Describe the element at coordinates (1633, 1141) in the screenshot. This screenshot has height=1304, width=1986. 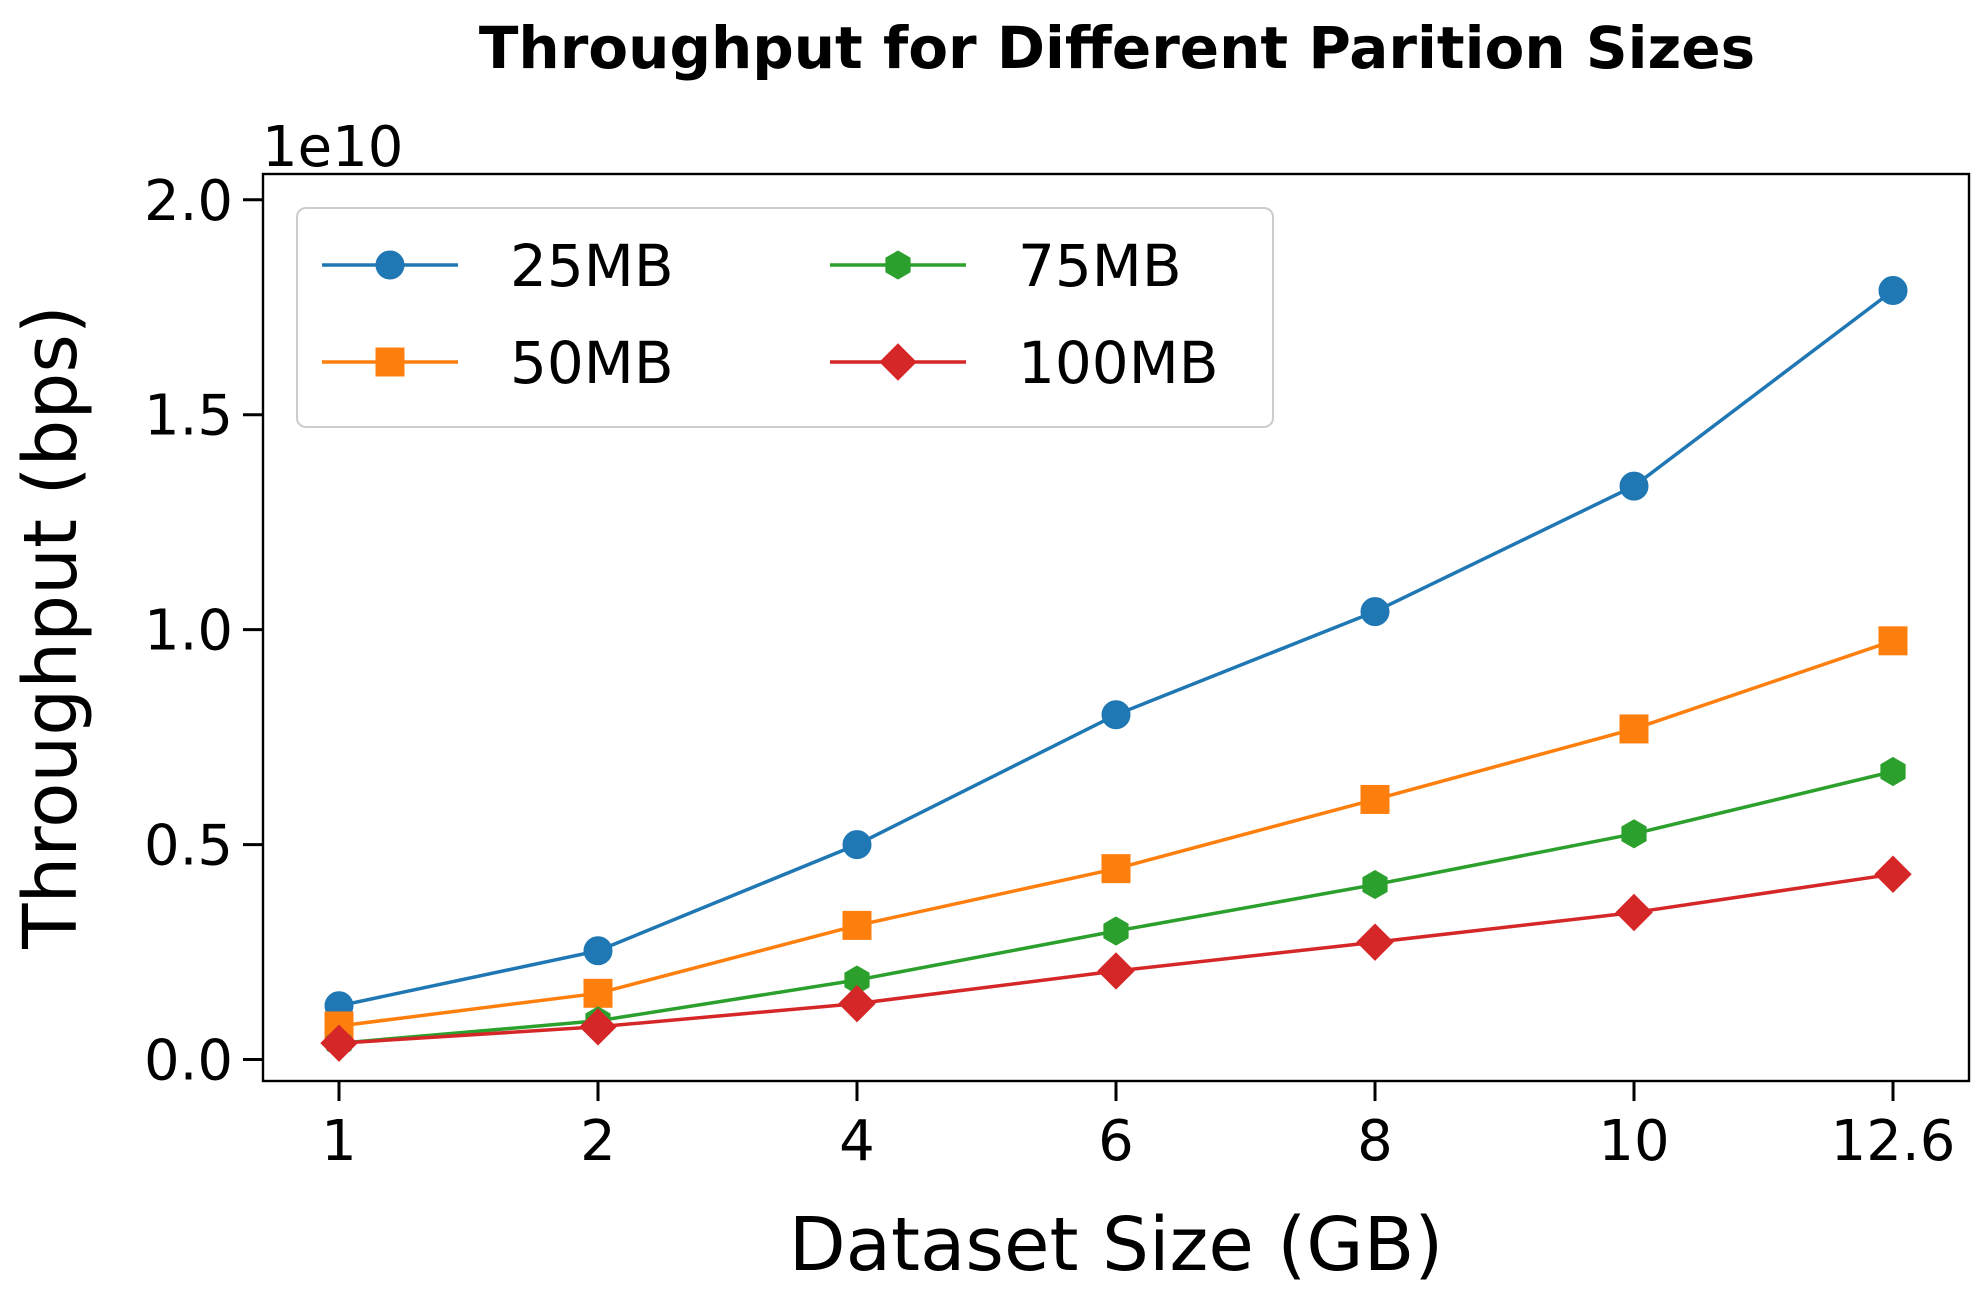
I see `x-tick-label: 10` at that location.